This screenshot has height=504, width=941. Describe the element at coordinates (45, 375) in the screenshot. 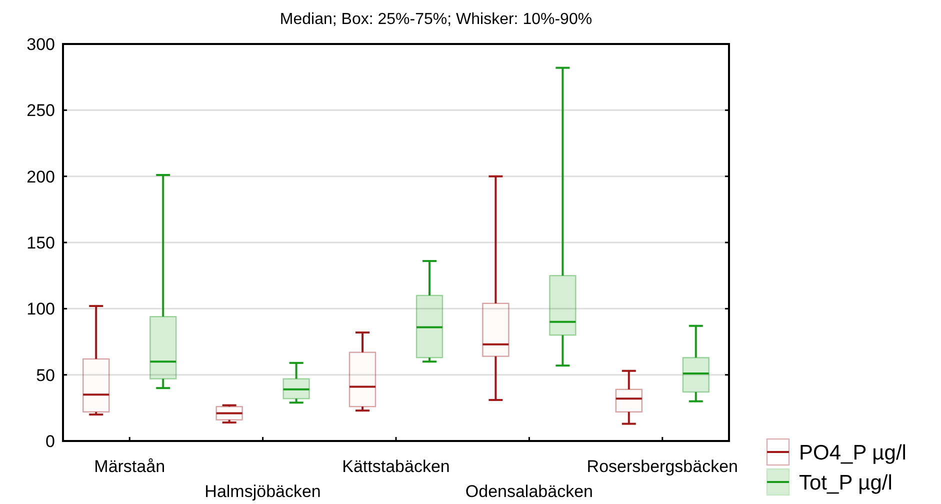

I see `y-tick-label: 50` at that location.